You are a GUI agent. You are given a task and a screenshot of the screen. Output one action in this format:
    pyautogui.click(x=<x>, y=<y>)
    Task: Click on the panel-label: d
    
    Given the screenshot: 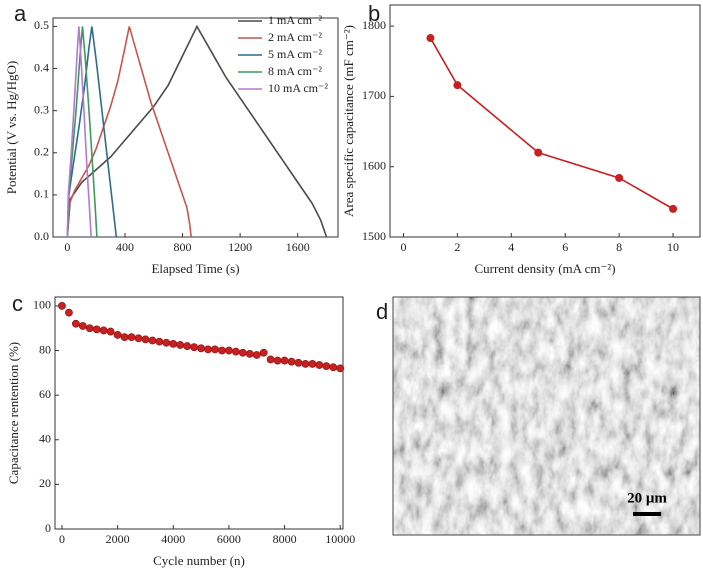 What is the action you would take?
    pyautogui.click(x=382, y=311)
    